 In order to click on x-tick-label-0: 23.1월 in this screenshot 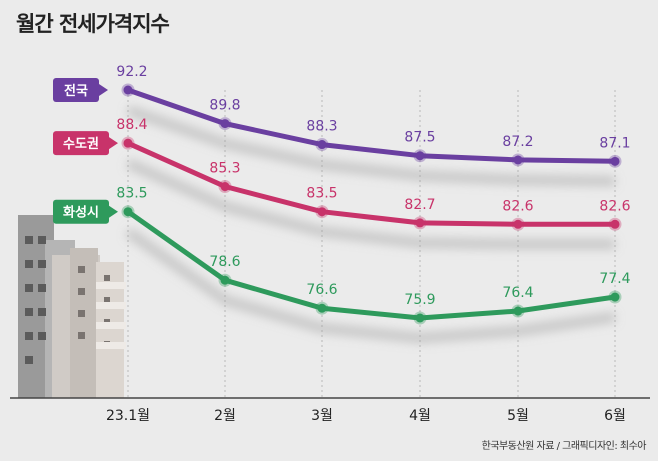, I will do `click(128, 416)`.